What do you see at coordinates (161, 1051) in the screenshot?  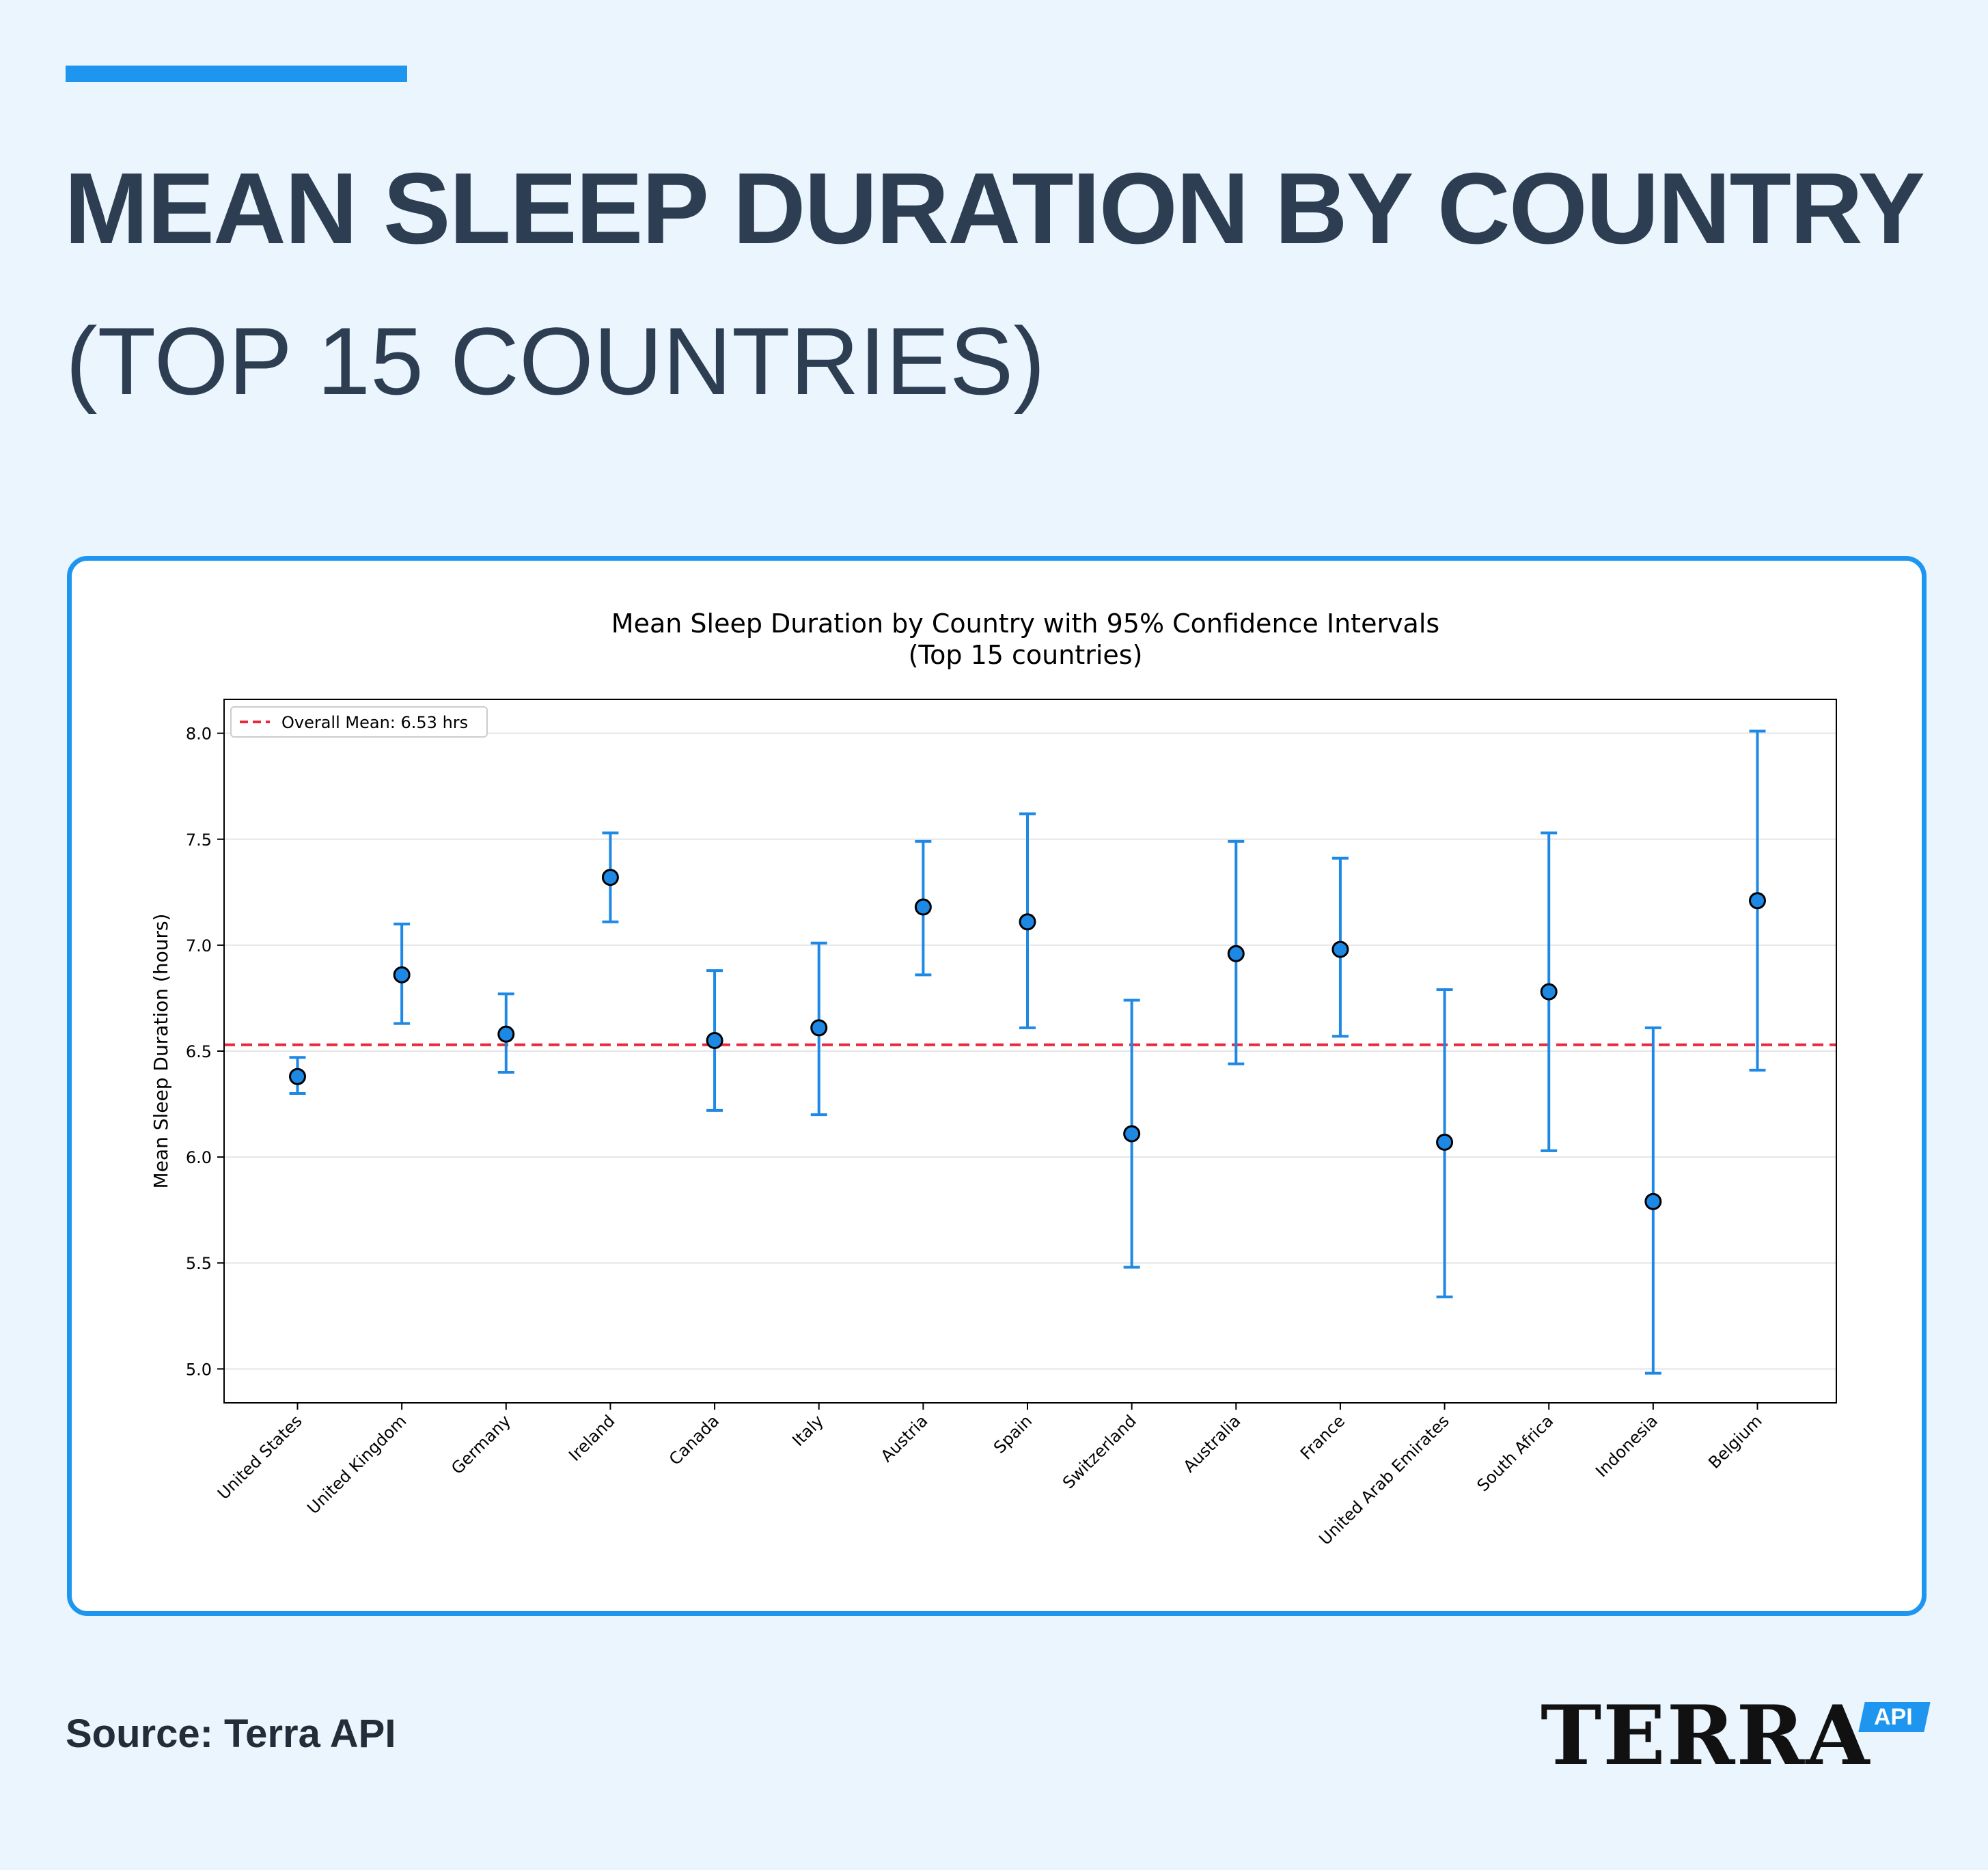 I see `y-axis-label: Mean Sleep Duration (hours)` at bounding box center [161, 1051].